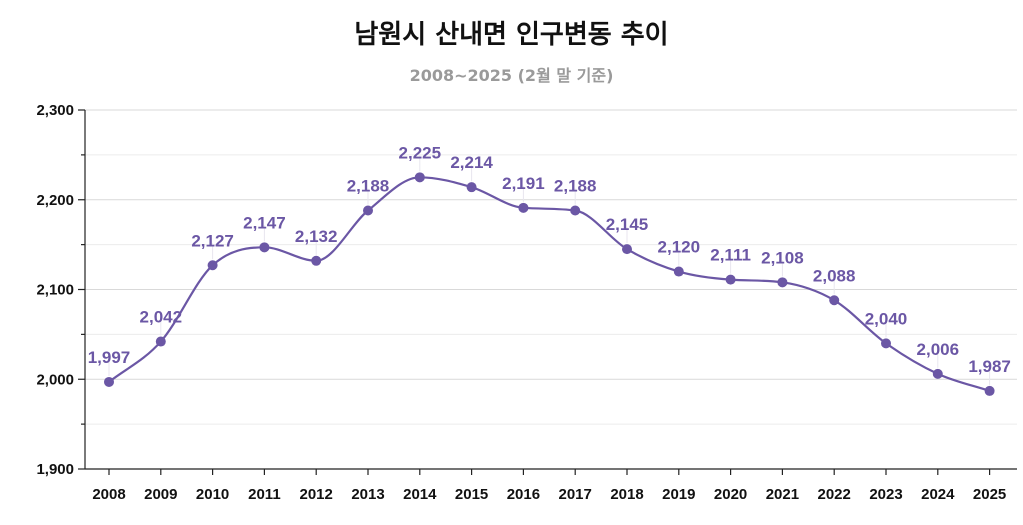 This screenshot has width=1023, height=525. What do you see at coordinates (511, 35) in the screenshot?
I see `chart-title: 남원시 산내면 인구변동 추이` at bounding box center [511, 35].